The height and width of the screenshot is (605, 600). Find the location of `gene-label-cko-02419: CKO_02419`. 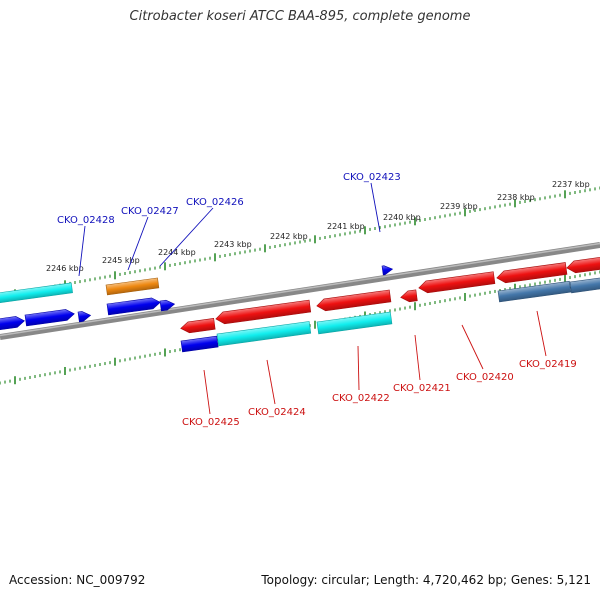

gene-label-cko-02419: CKO_02419 is located at coordinates (548, 364).